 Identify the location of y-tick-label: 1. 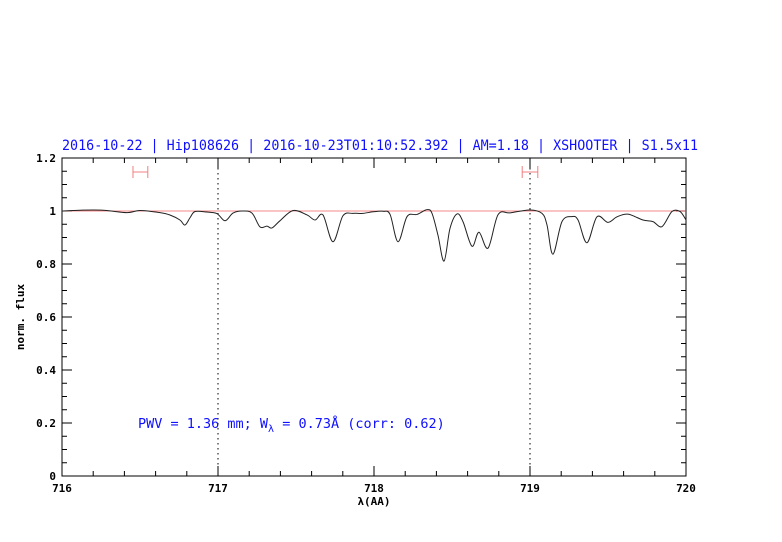
(52, 211).